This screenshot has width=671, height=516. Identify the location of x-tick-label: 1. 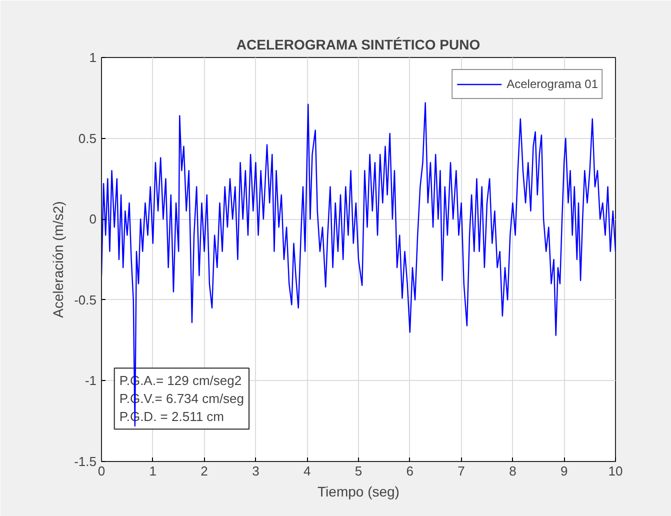
(153, 471).